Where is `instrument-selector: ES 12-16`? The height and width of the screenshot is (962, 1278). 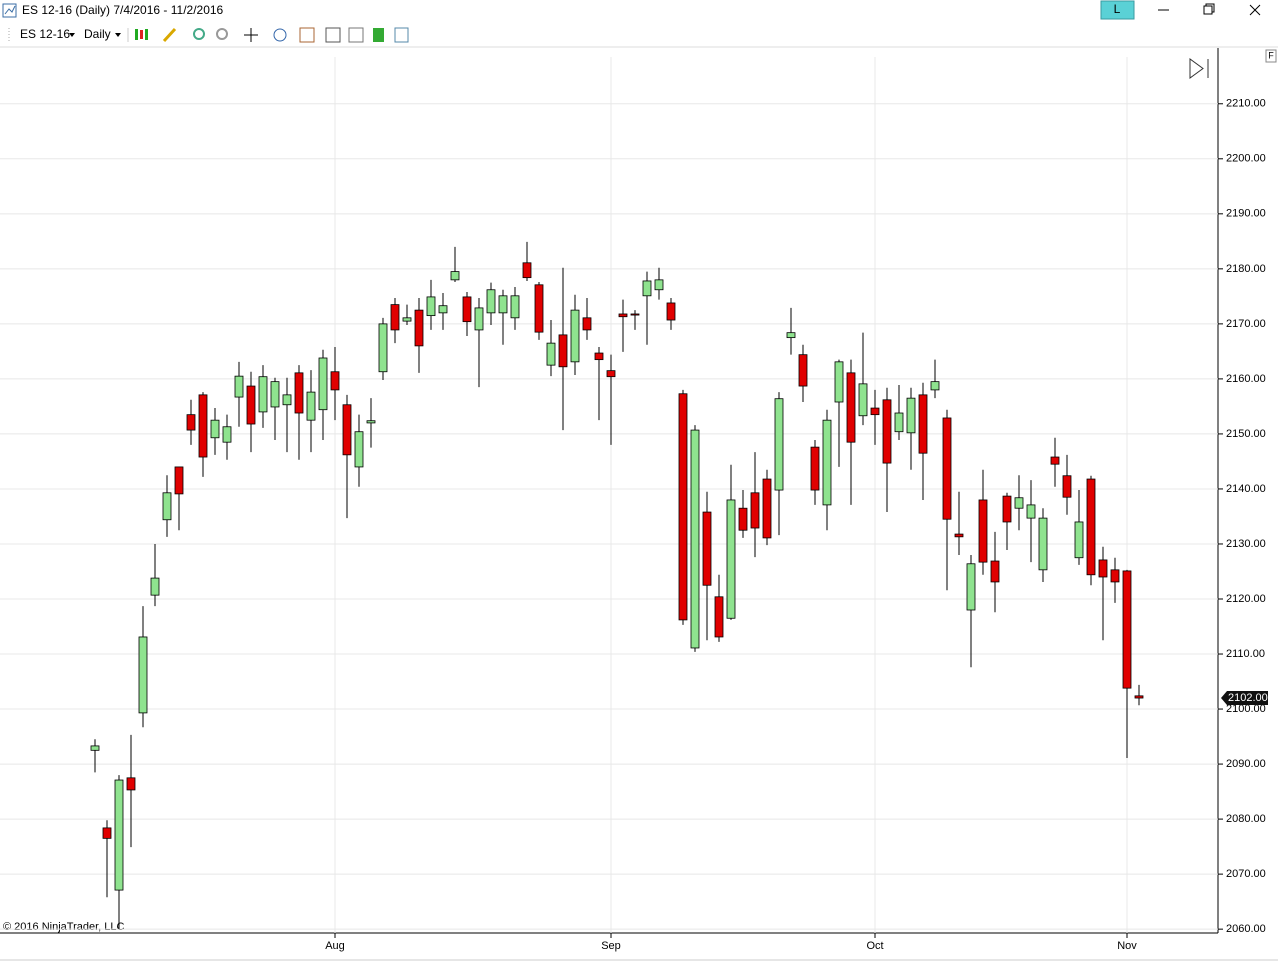
instrument-selector: ES 12-16 is located at coordinates (45, 34).